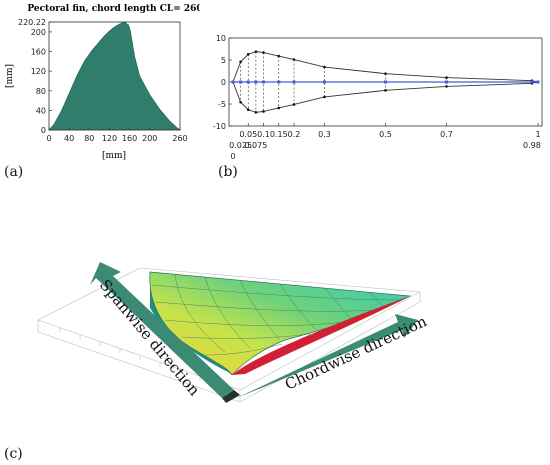 The width and height of the screenshot is (550, 465). What do you see at coordinates (231, 396) in the screenshot?
I see `spanwise-arrow-base` at bounding box center [231, 396].